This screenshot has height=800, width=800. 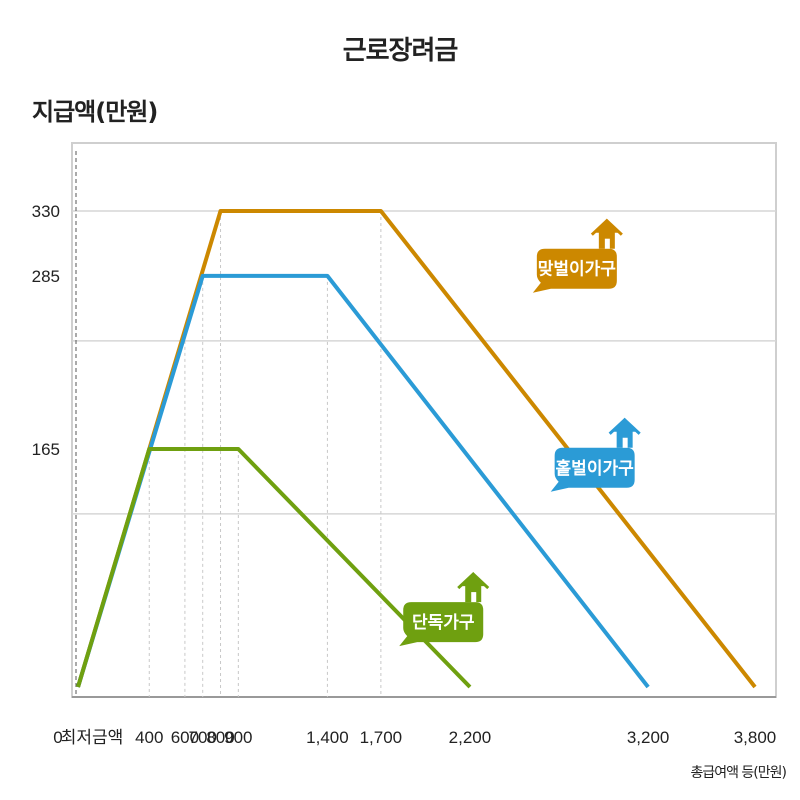 I want to click on y-tick-label: 330, so click(x=46, y=211).